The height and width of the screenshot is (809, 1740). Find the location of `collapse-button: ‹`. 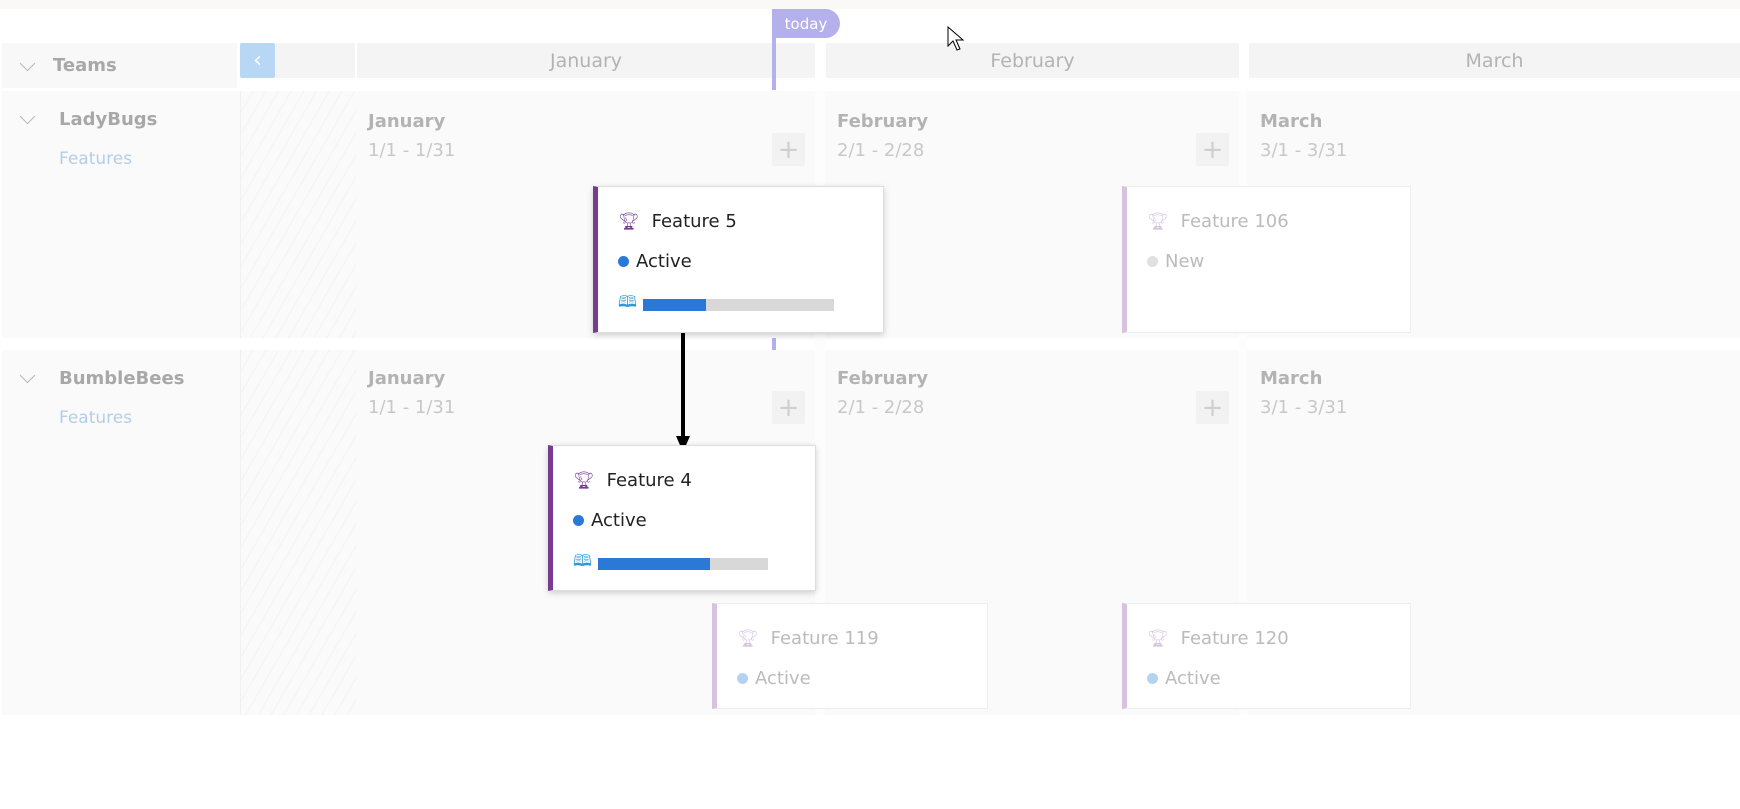

collapse-button: ‹ is located at coordinates (257, 60).